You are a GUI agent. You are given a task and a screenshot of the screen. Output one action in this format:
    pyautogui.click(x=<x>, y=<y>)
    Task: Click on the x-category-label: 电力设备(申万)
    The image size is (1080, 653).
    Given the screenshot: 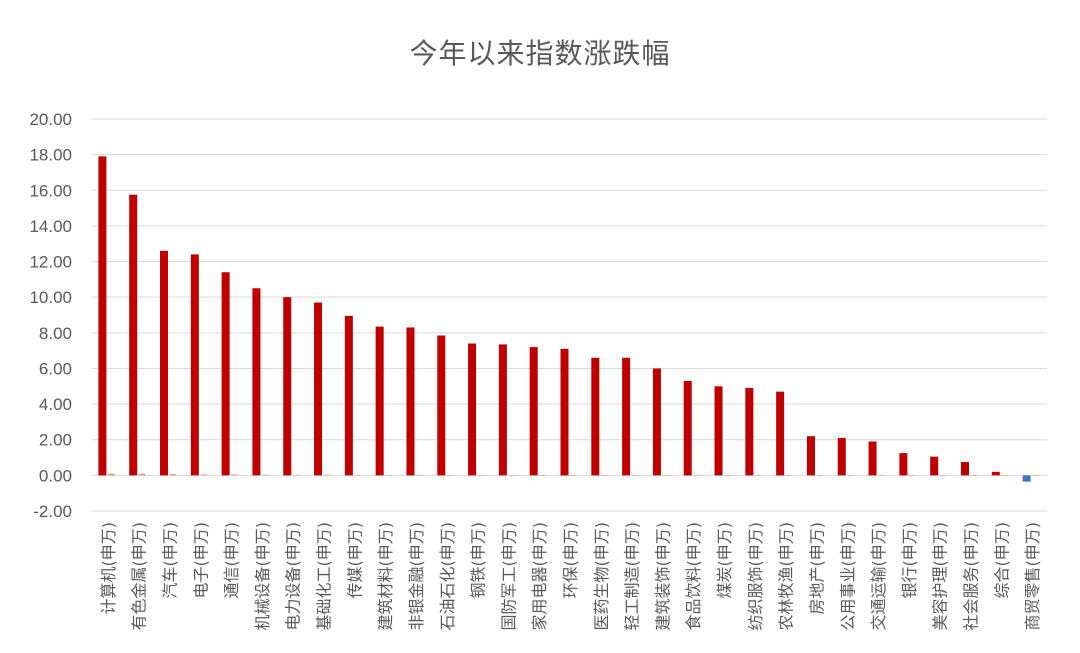 What is the action you would take?
    pyautogui.click(x=293, y=576)
    